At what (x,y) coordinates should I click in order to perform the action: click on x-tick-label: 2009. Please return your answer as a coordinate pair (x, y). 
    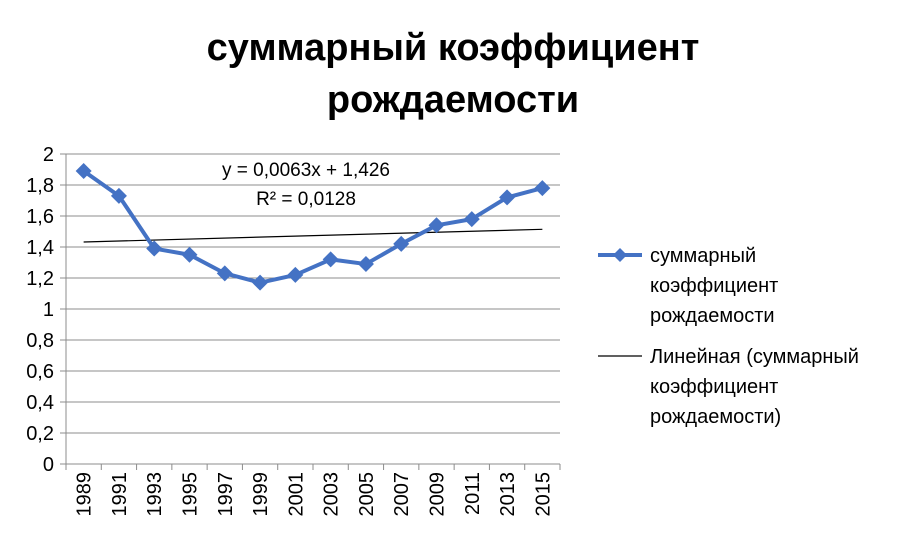
    Looking at the image, I should click on (438, 494).